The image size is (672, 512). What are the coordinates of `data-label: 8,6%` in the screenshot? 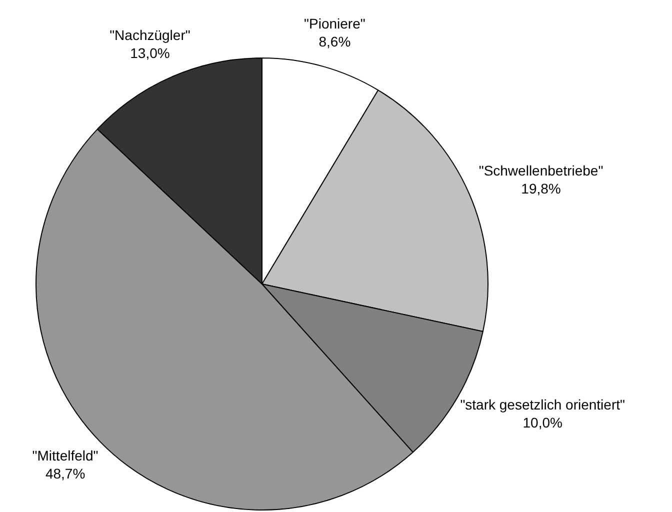 It's located at (334, 41).